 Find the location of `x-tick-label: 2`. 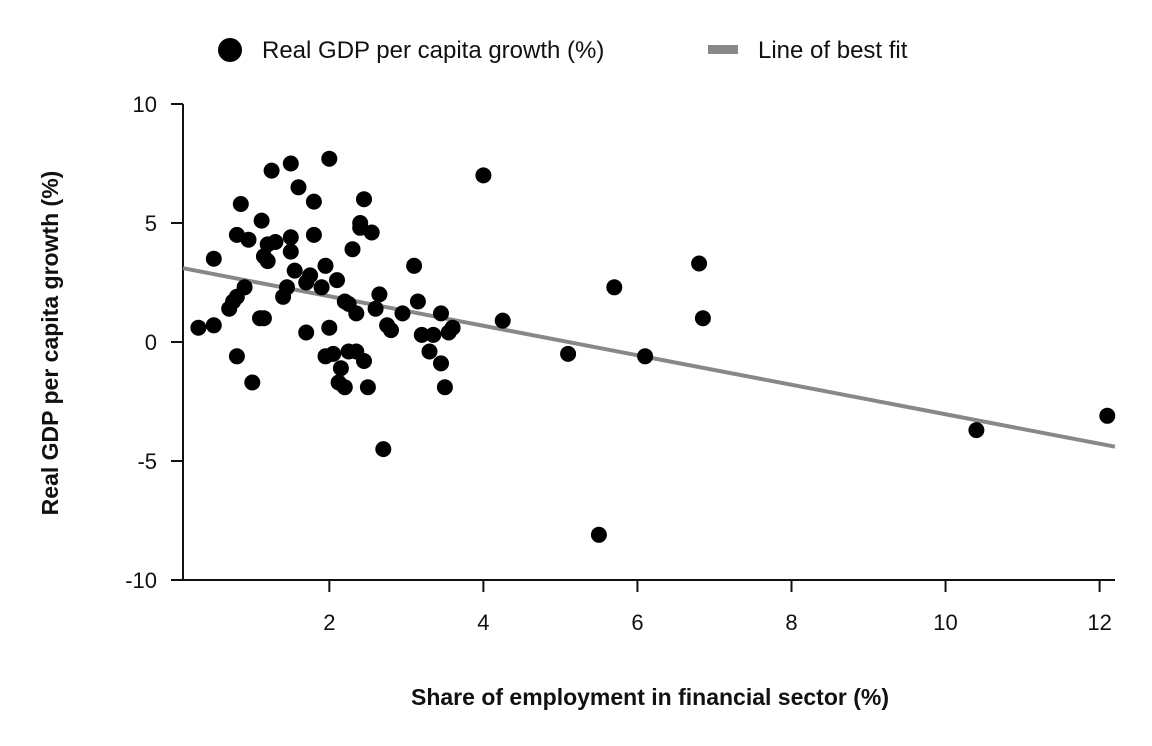

x-tick-label: 2 is located at coordinates (329, 622).